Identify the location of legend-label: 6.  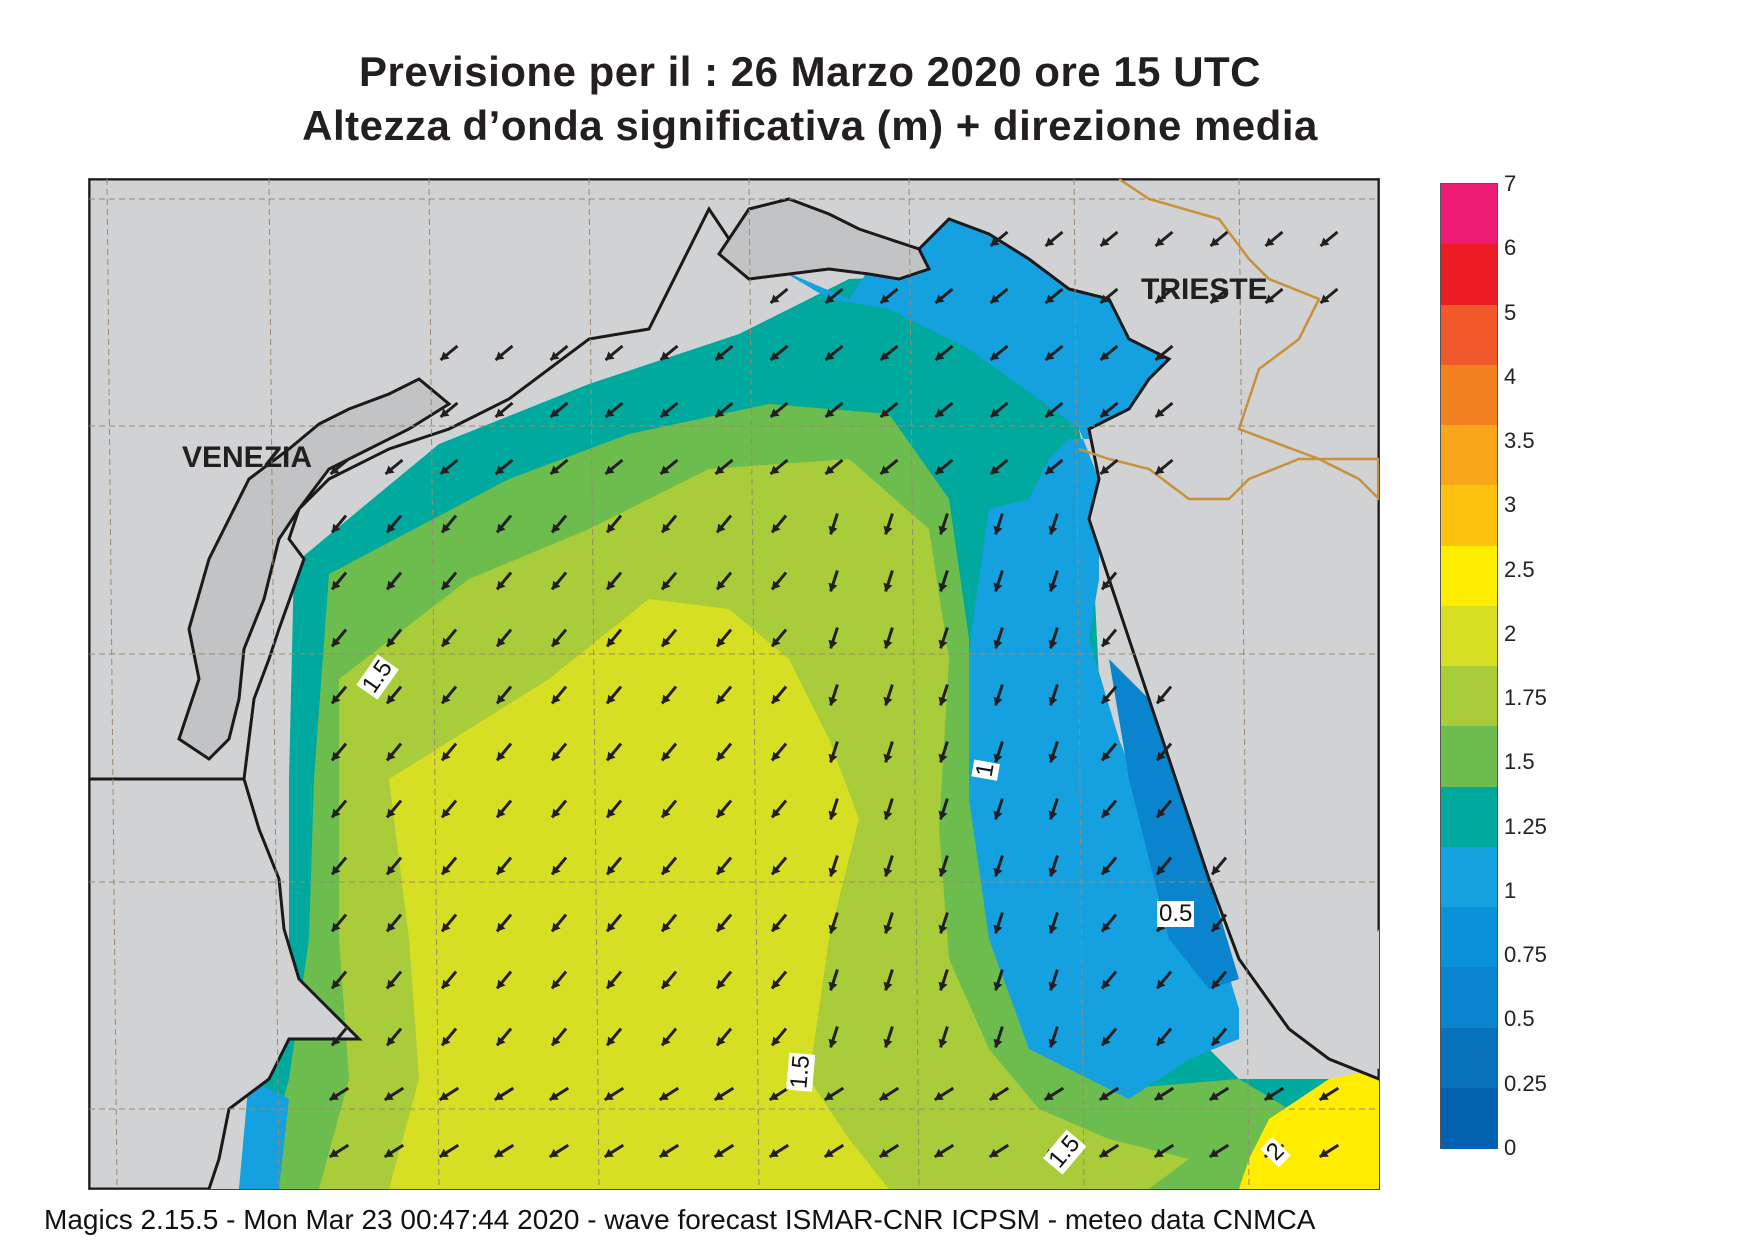
(1510, 248).